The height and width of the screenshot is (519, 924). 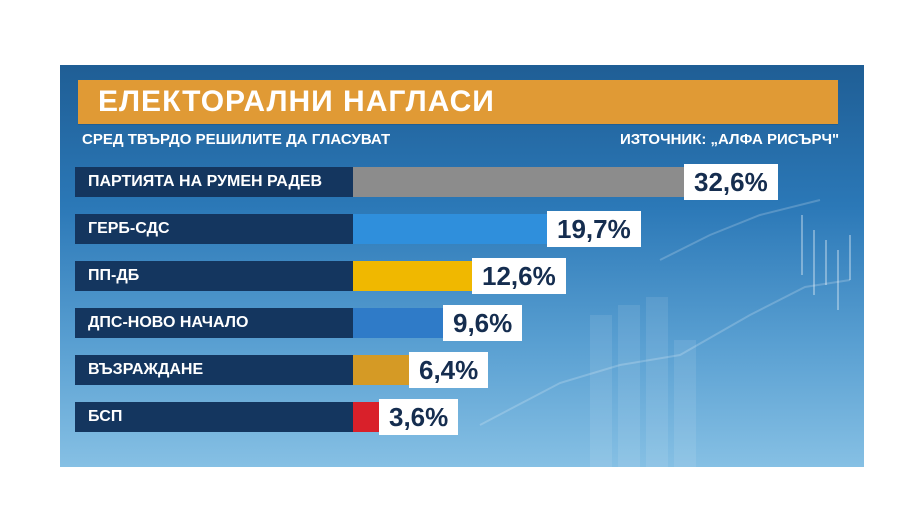 What do you see at coordinates (419, 417) in the screenshot?
I see `value-label: 3,6%` at bounding box center [419, 417].